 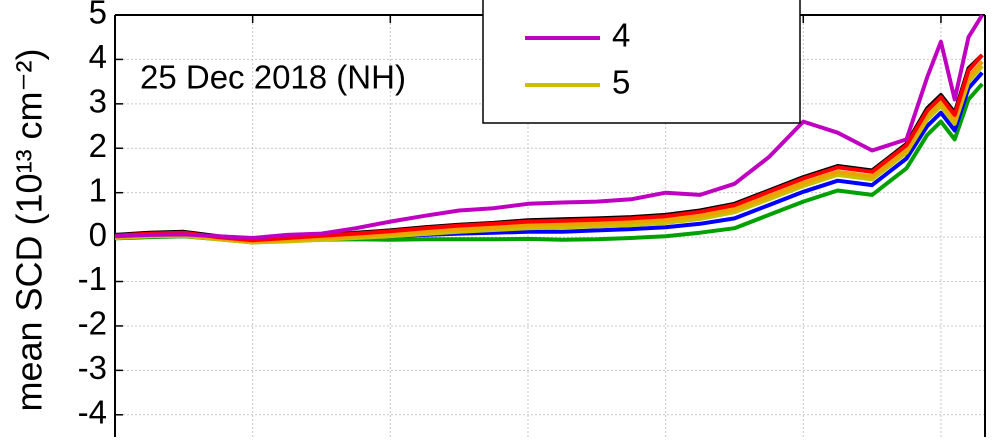 What do you see at coordinates (98, 145) in the screenshot?
I see `y-tick-label: 2` at bounding box center [98, 145].